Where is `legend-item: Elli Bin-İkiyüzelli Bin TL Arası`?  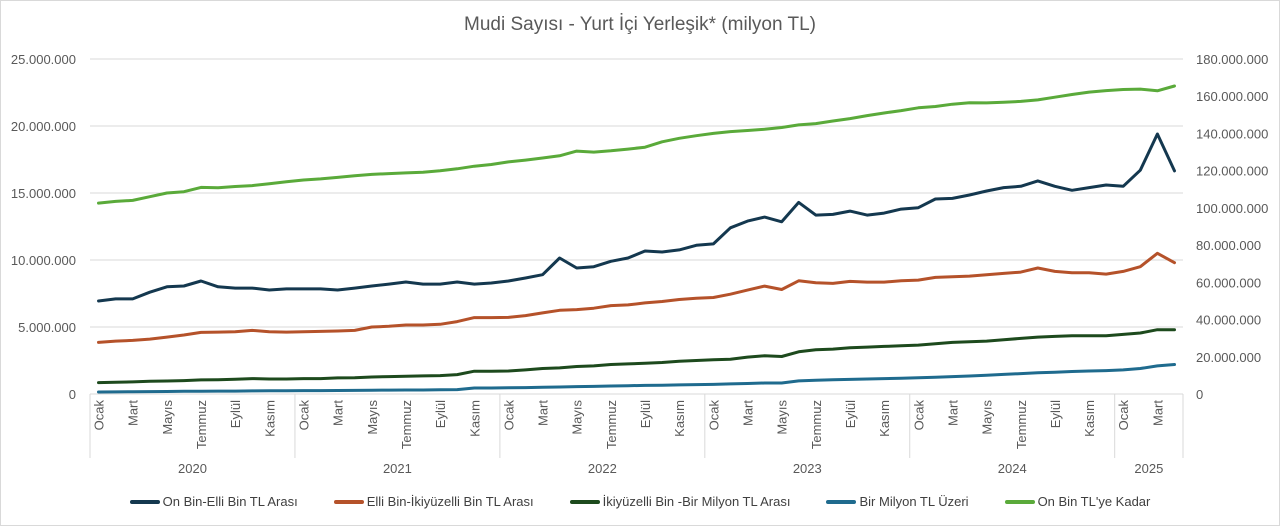
legend-item: Elli Bin-İkiyüzelli Bin TL Arası is located at coordinates (433, 501).